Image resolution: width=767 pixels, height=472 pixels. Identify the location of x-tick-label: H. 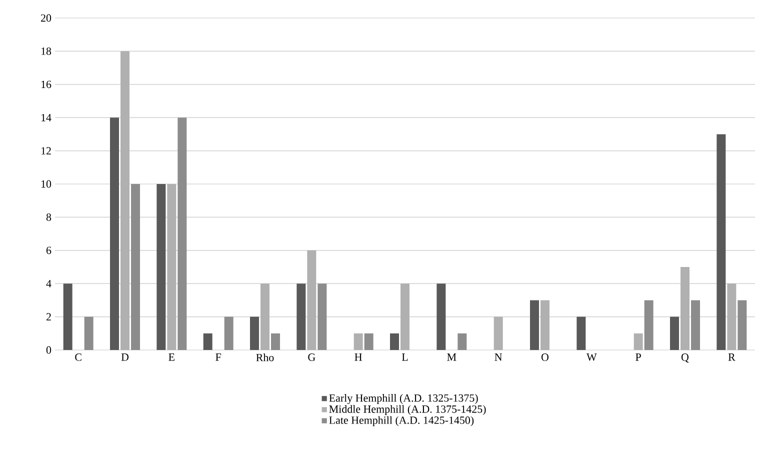
(358, 357).